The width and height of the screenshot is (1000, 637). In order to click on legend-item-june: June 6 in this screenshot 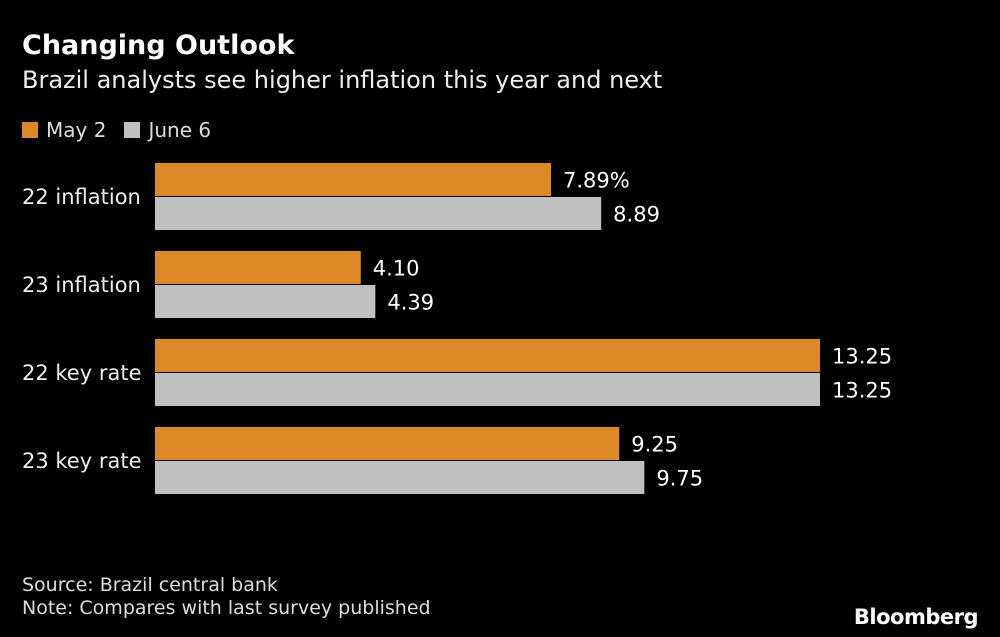, I will do `click(167, 130)`.